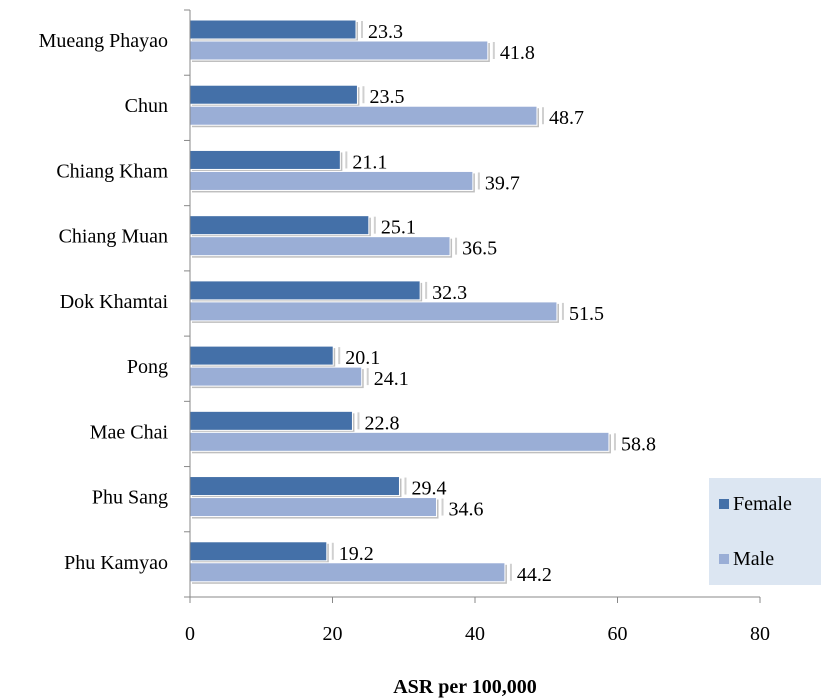 The width and height of the screenshot is (824, 698). I want to click on data-label: 39.7, so click(502, 183).